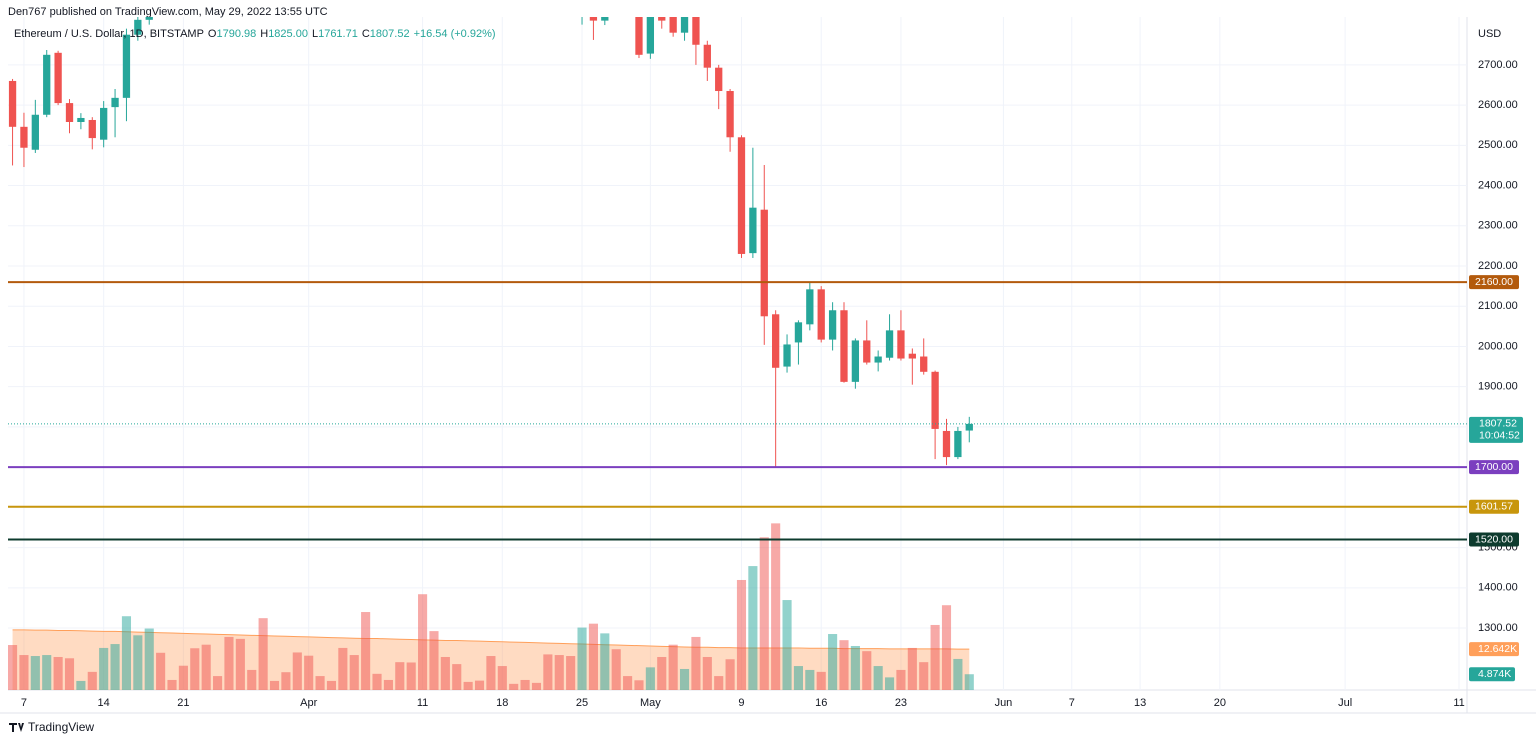  What do you see at coordinates (1489, 34) in the screenshot?
I see `price-unit: USD` at bounding box center [1489, 34].